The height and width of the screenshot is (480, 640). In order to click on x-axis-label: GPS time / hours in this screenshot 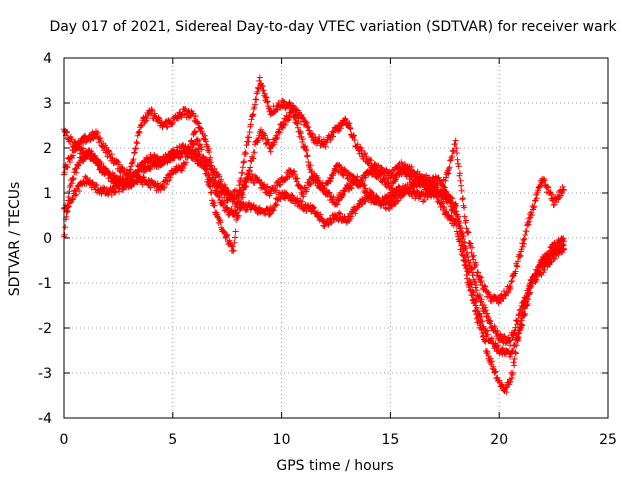, I will do `click(334, 466)`.